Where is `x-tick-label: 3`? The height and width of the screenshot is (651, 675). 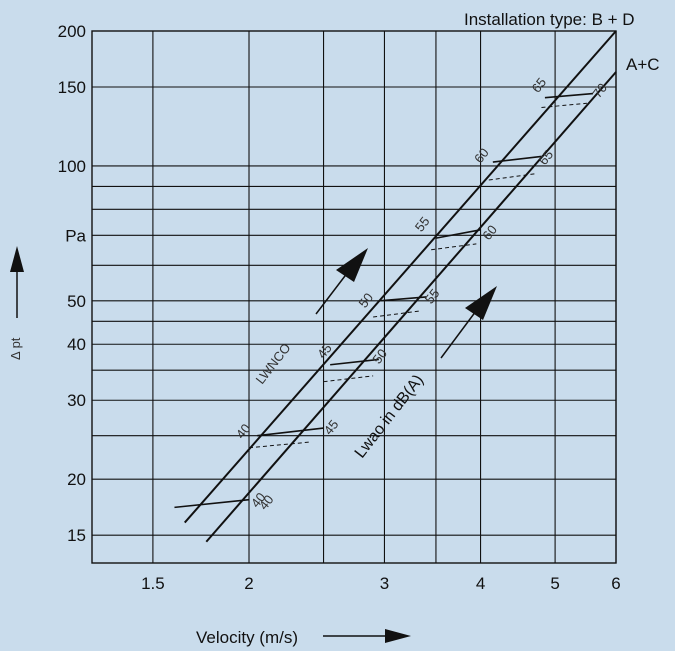 x-tick-label: 3 is located at coordinates (384, 583).